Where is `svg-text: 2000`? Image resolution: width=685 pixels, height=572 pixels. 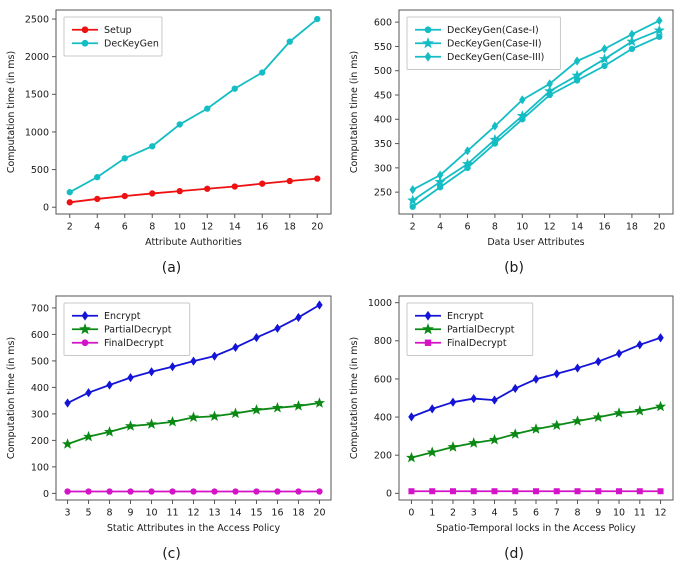 svg-text: 2000 is located at coordinates (37, 57).